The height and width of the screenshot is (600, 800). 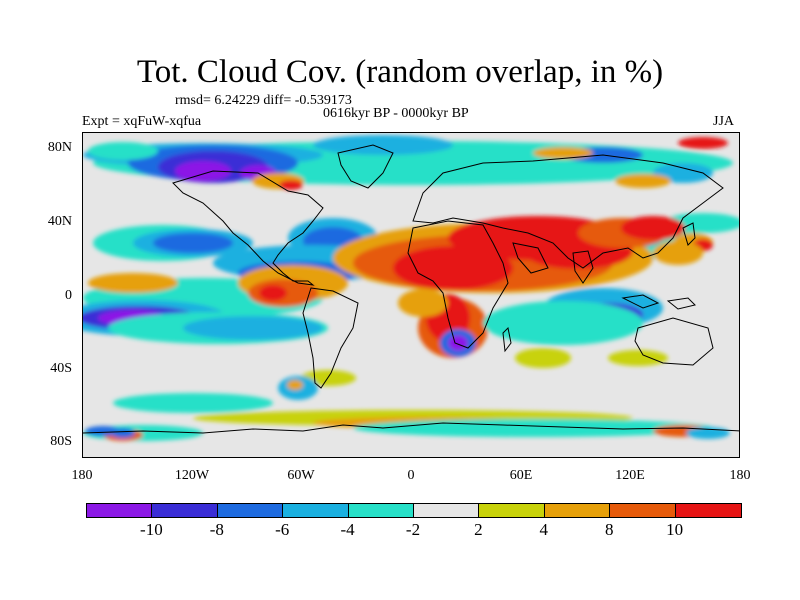 What do you see at coordinates (282, 529) in the screenshot?
I see `colorbar-label: -6` at bounding box center [282, 529].